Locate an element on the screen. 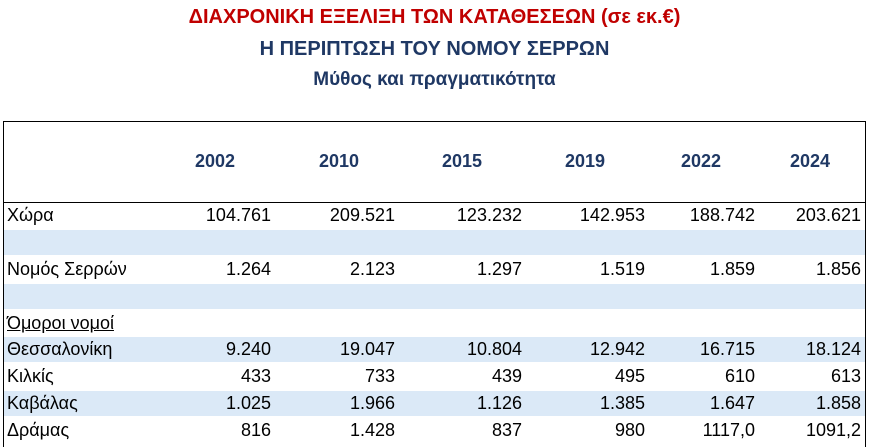  cell-value: 123.232 is located at coordinates (489, 215).